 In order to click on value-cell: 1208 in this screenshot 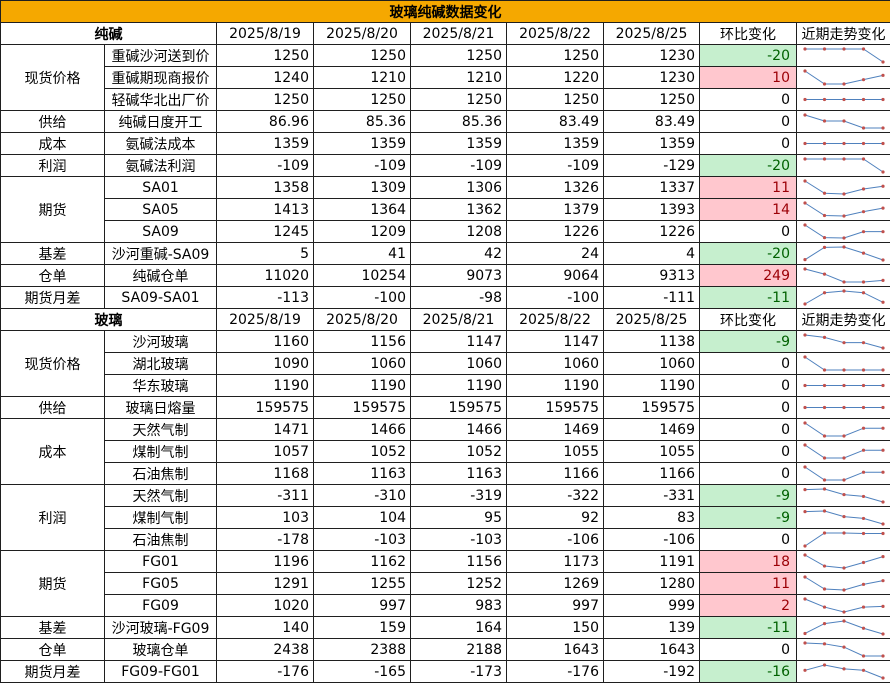, I will do `click(459, 232)`.